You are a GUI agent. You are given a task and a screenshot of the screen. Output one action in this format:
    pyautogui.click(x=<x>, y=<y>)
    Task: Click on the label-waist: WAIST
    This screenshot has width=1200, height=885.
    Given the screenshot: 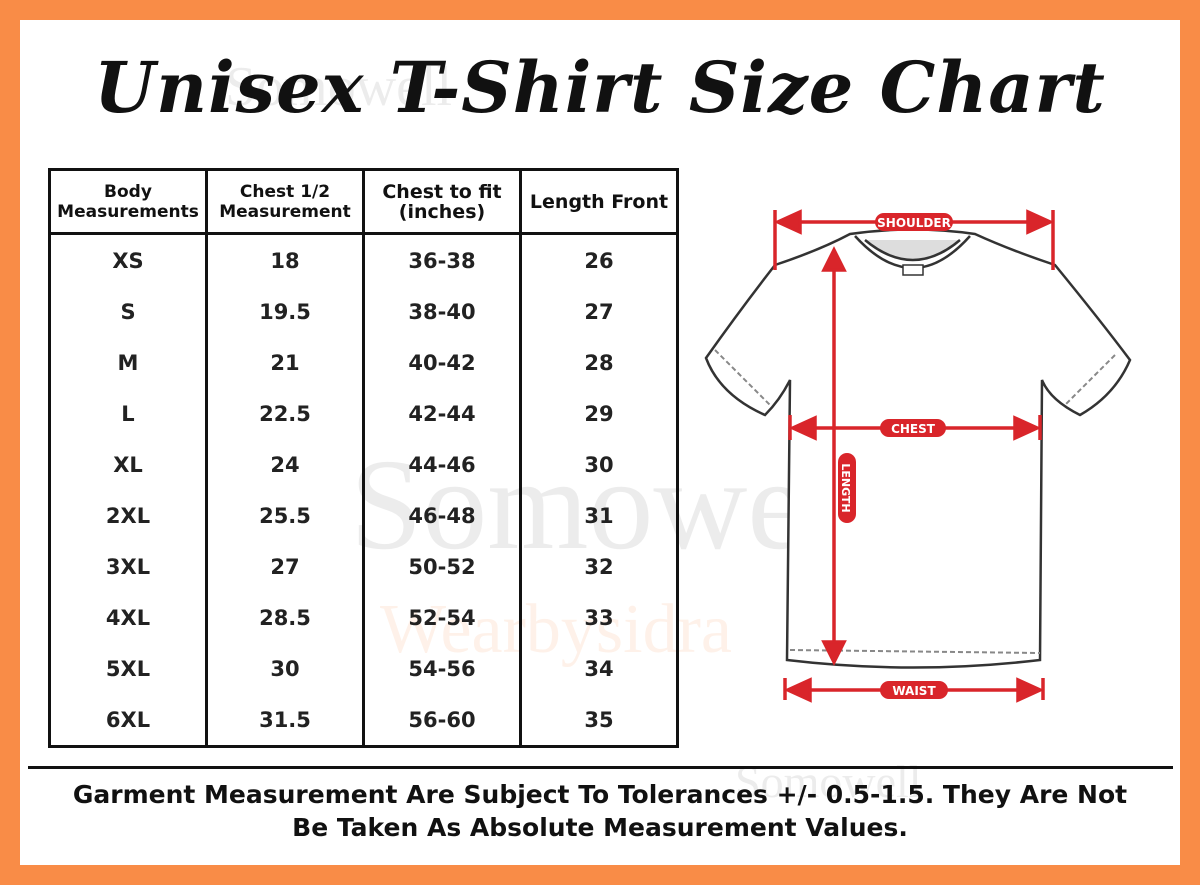 What is the action you would take?
    pyautogui.click(x=914, y=691)
    